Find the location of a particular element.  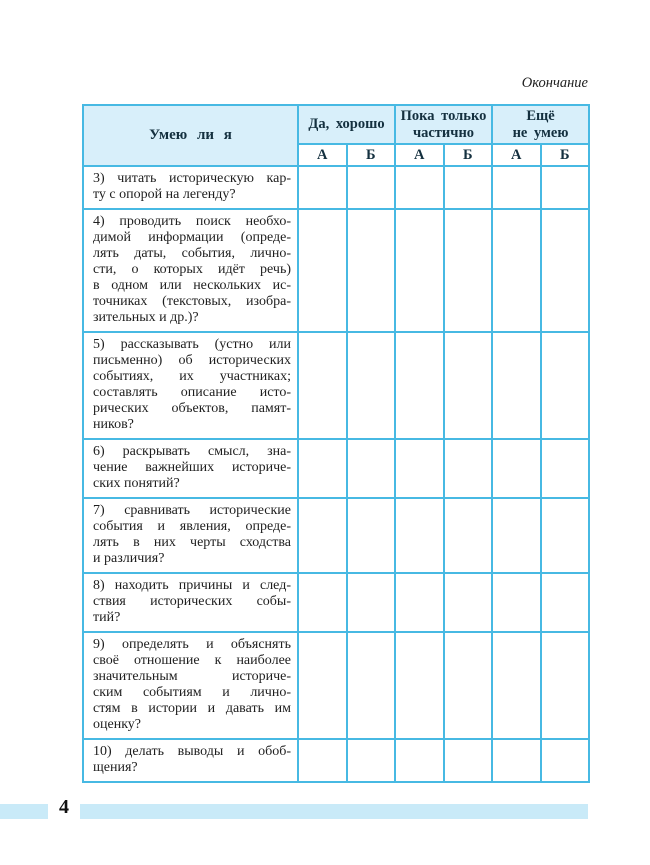

question-line: событиях, их участниках; is located at coordinates (192, 376).